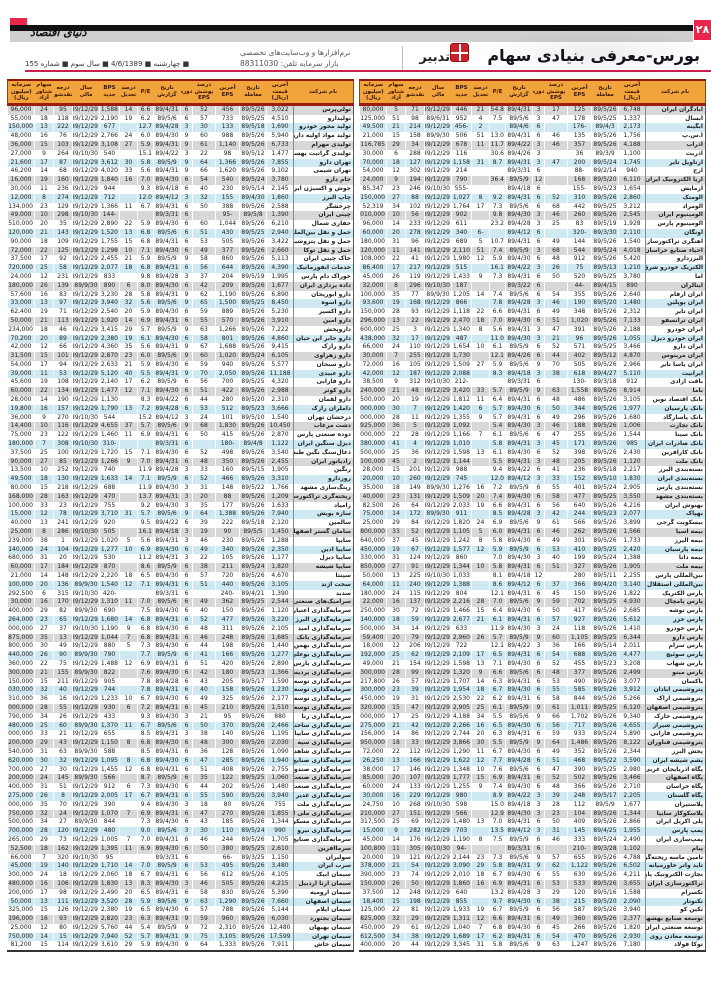 The height and width of the screenshot is (983, 711). What do you see at coordinates (632, 682) in the screenshot?
I see `value-cell: 3,077` at bounding box center [632, 682].